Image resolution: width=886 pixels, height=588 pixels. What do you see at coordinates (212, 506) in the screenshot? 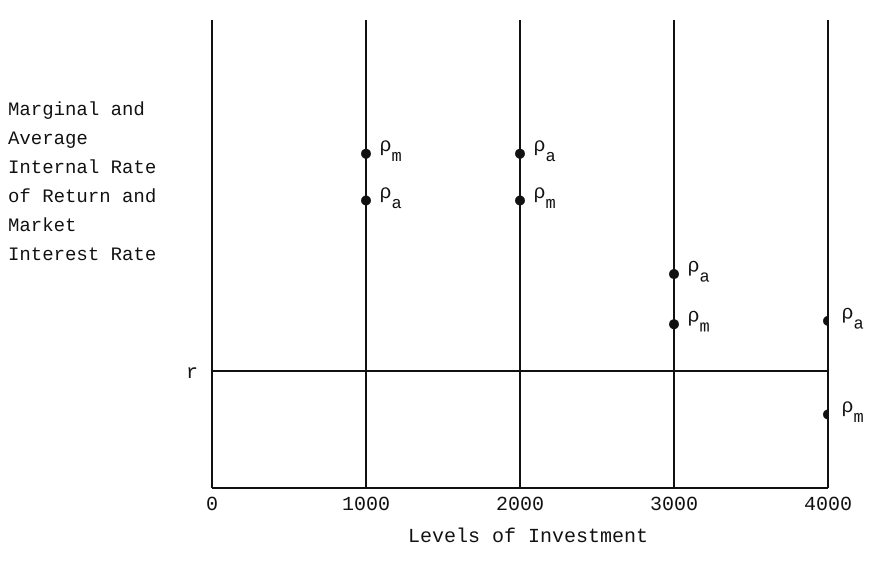
I see `x-tick-label: 0` at bounding box center [212, 506].